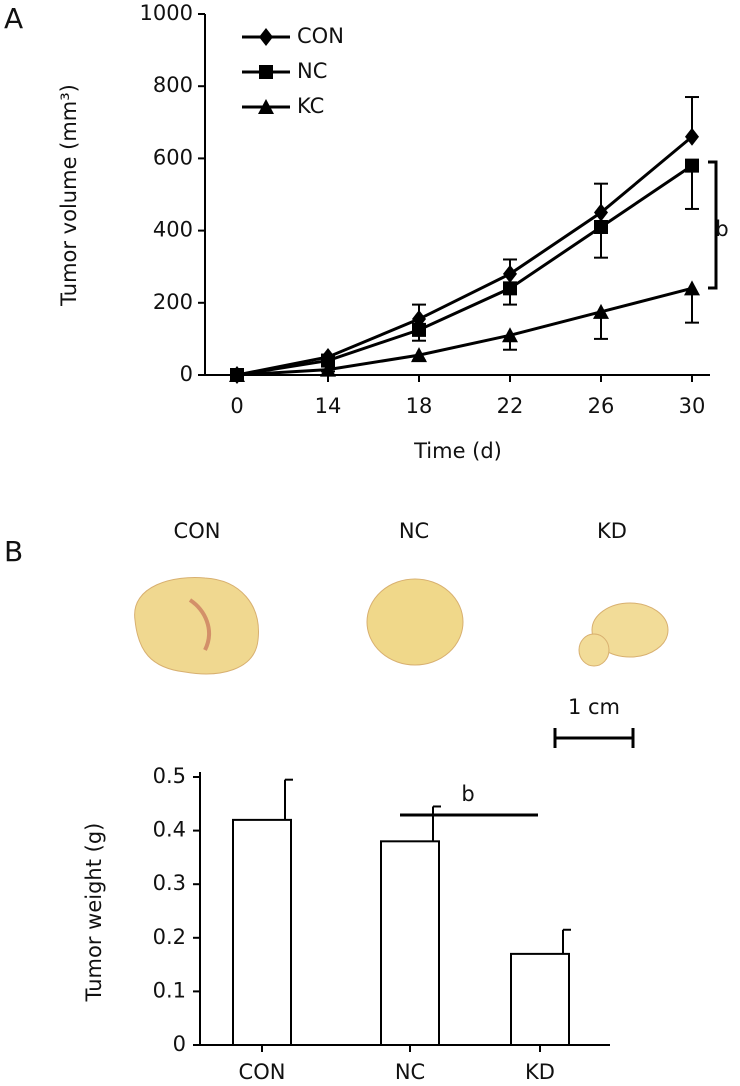 This screenshot has height=1086, width=740. What do you see at coordinates (419, 406) in the screenshot?
I see `x-tick-label: 18` at bounding box center [419, 406].